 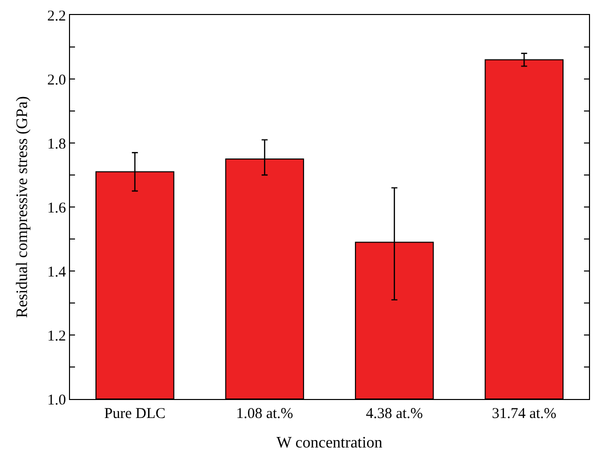 I want to click on y-tick-label: 2.0, so click(x=56, y=80).